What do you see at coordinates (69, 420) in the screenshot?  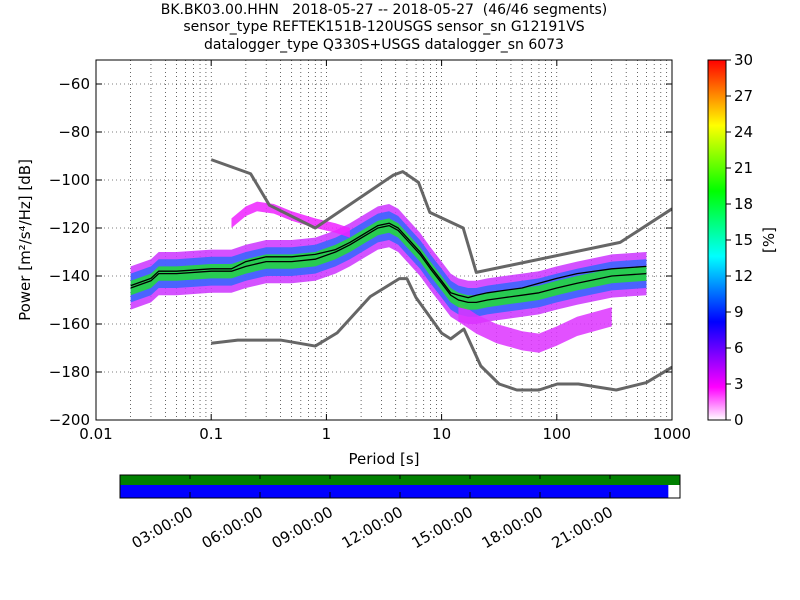 I see `y-tick-label: −200` at bounding box center [69, 420].